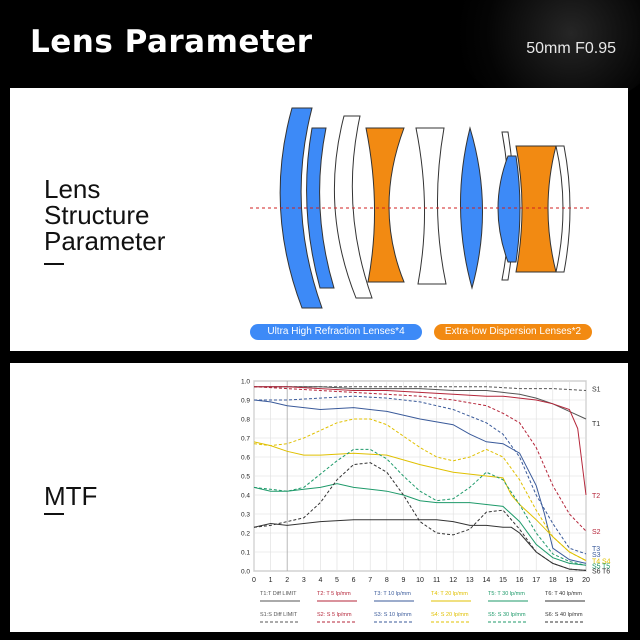 Image resolution: width=640 pixels, height=640 pixels. I want to click on series-end-label: T6, so click(606, 571).